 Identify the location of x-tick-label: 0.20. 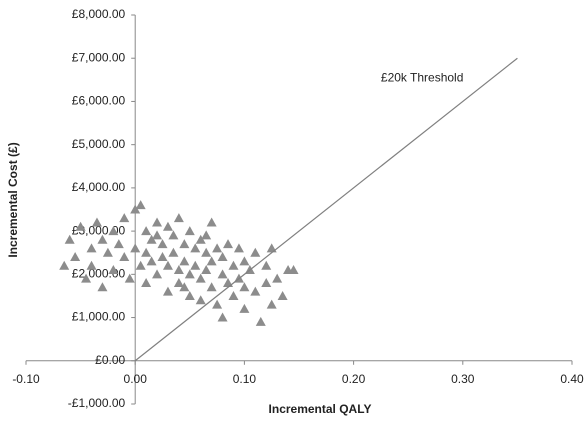
(354, 379).